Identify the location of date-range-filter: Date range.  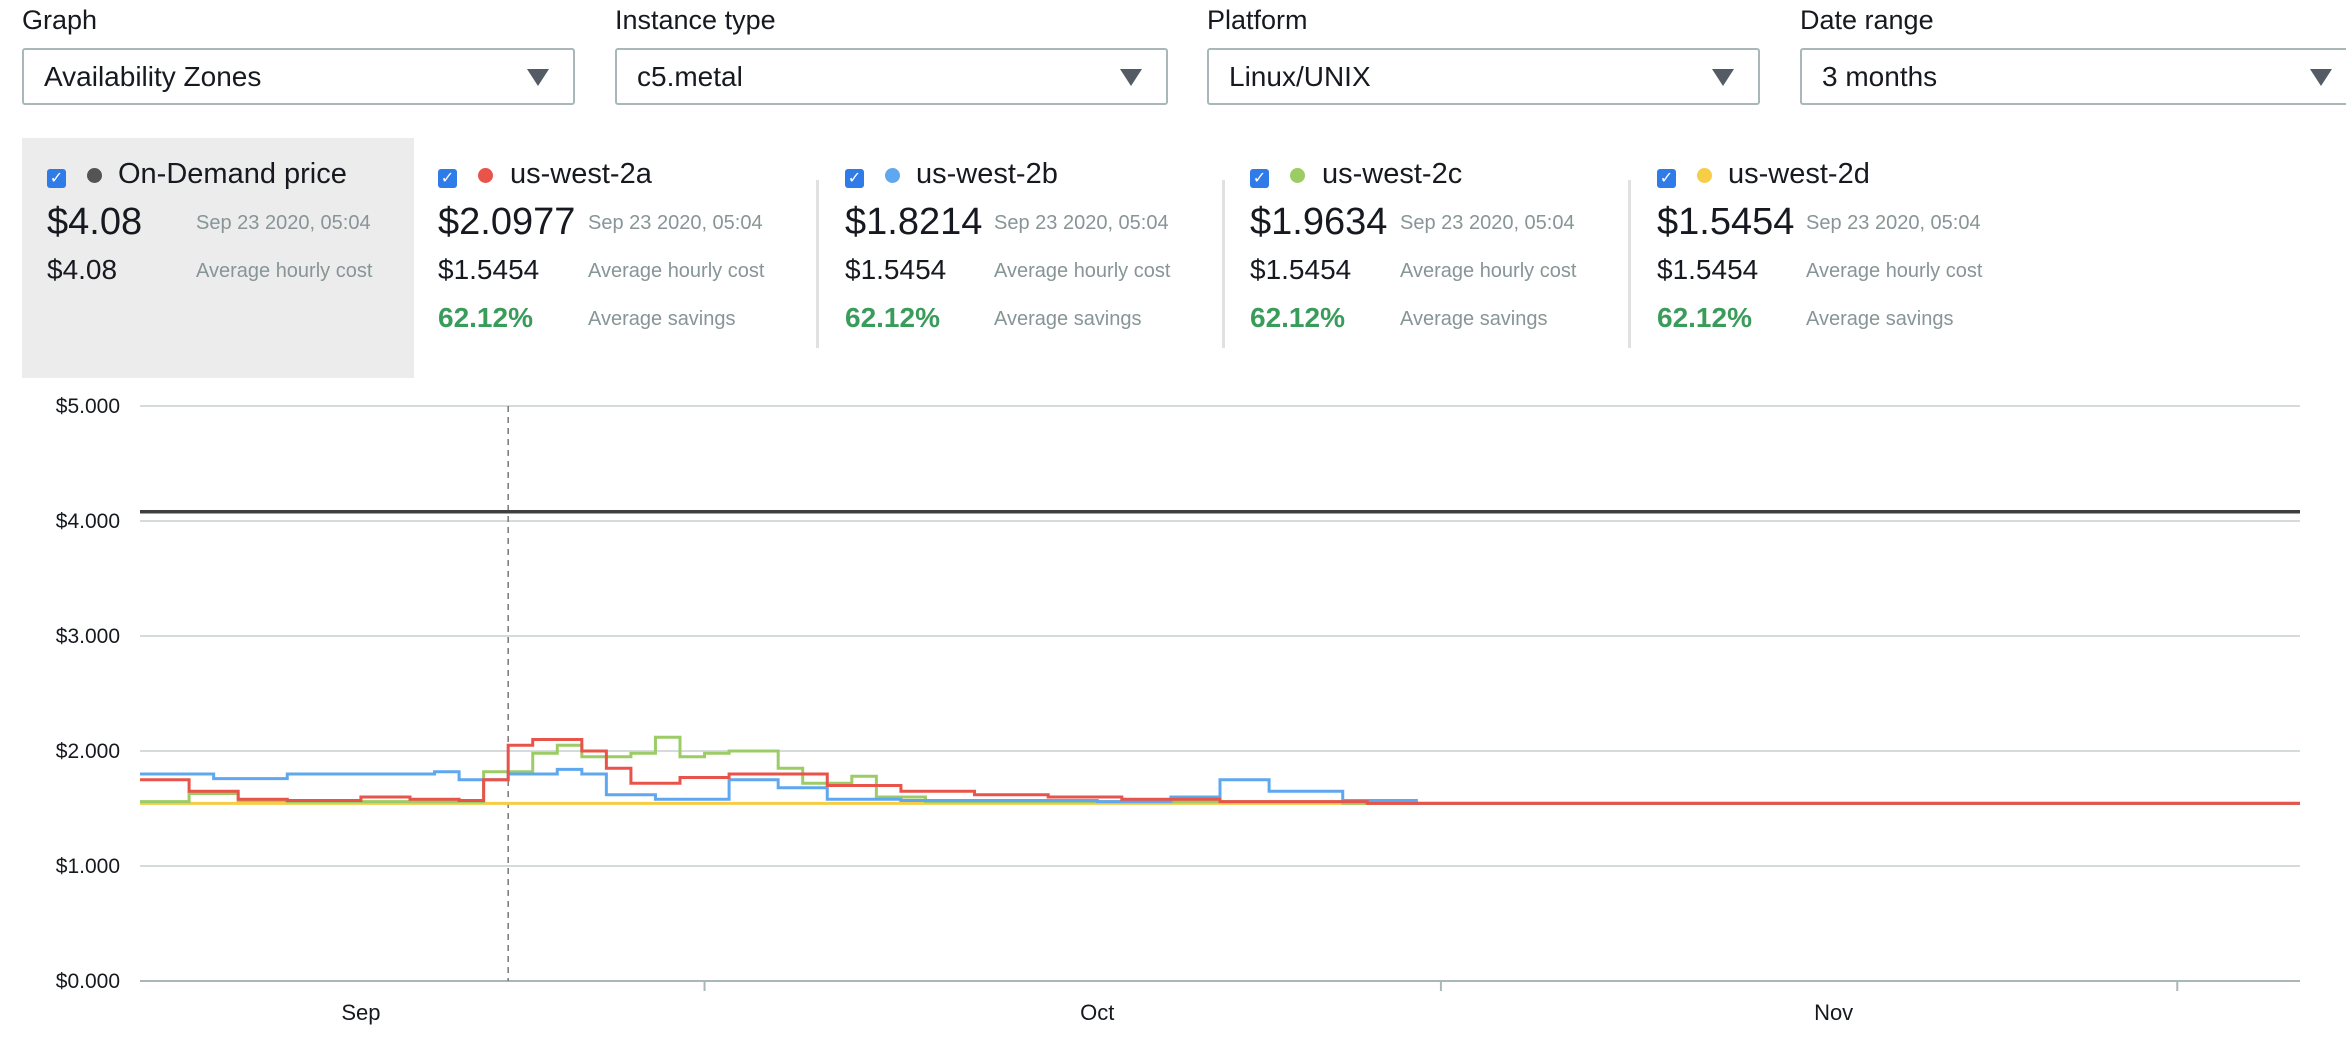
(1867, 19).